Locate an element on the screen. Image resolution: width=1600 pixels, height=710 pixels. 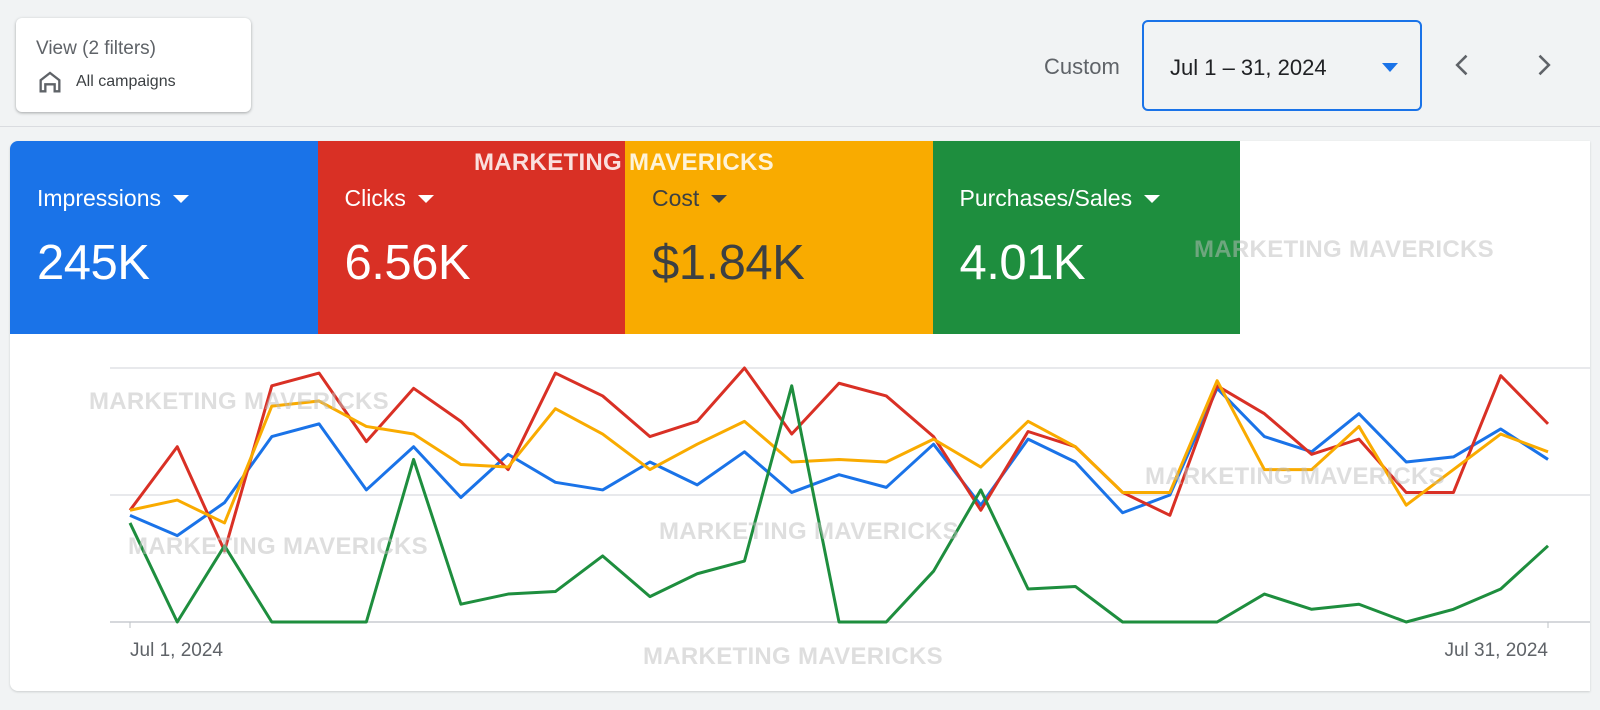
date-range-value: Jul 1 – 31, 2024 is located at coordinates (1248, 67).